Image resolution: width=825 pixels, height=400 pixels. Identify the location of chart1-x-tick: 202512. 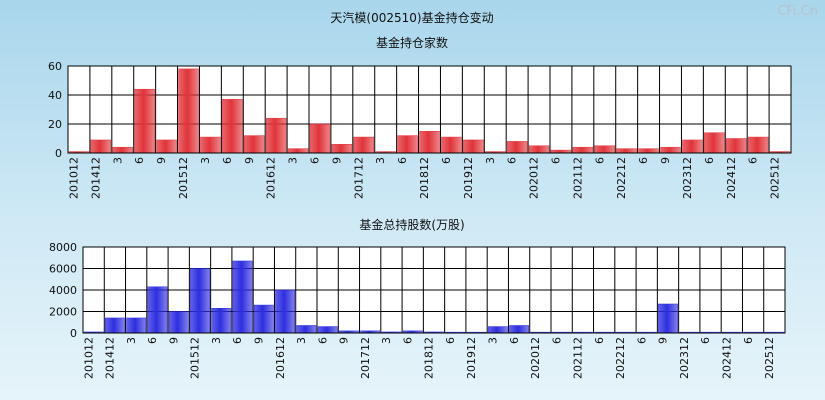
(775, 178).